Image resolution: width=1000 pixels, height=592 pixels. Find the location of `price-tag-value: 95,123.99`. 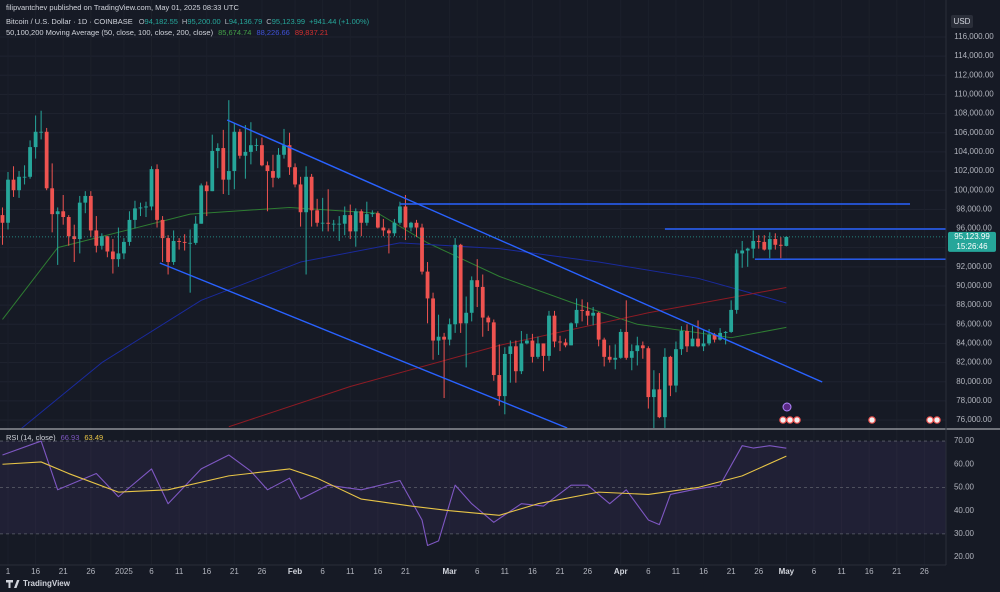

price-tag-value: 95,123.99 is located at coordinates (972, 236).